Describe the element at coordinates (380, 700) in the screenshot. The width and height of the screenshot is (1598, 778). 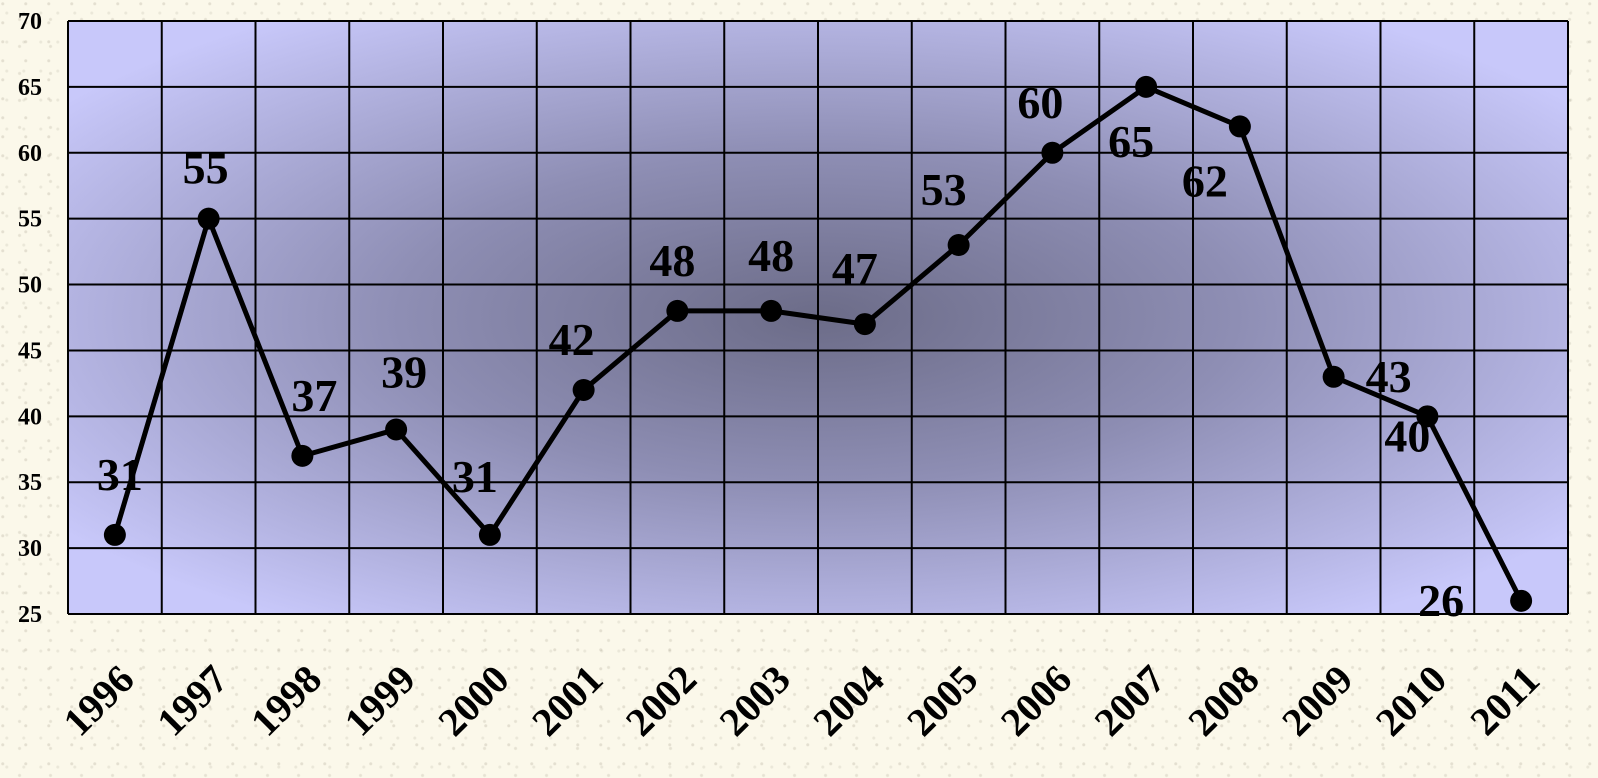
I see `x-tick-label: 1999` at that location.